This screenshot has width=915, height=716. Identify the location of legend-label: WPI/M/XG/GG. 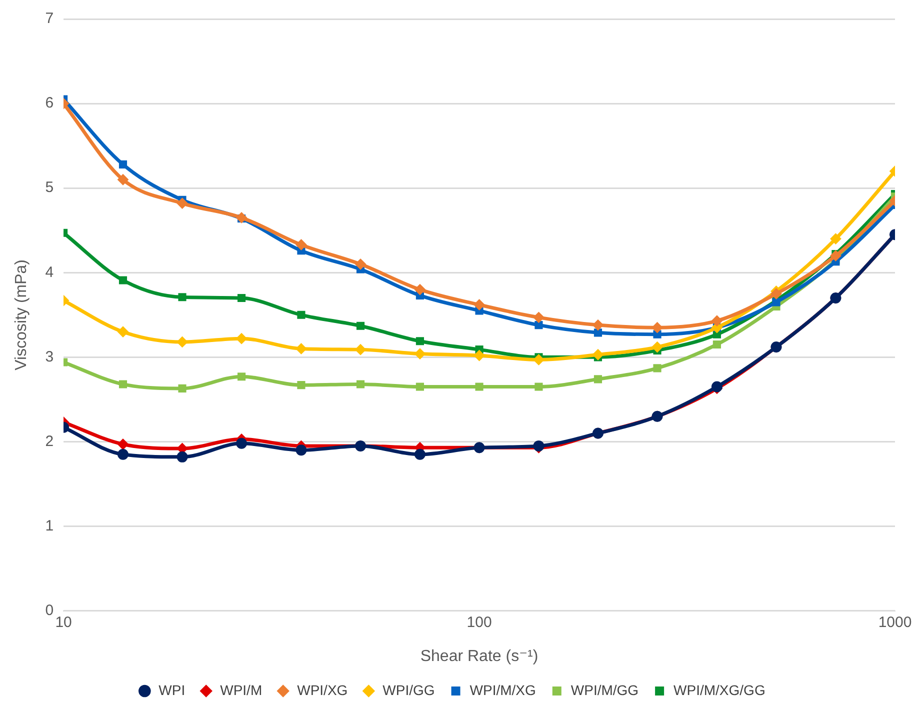
(720, 690).